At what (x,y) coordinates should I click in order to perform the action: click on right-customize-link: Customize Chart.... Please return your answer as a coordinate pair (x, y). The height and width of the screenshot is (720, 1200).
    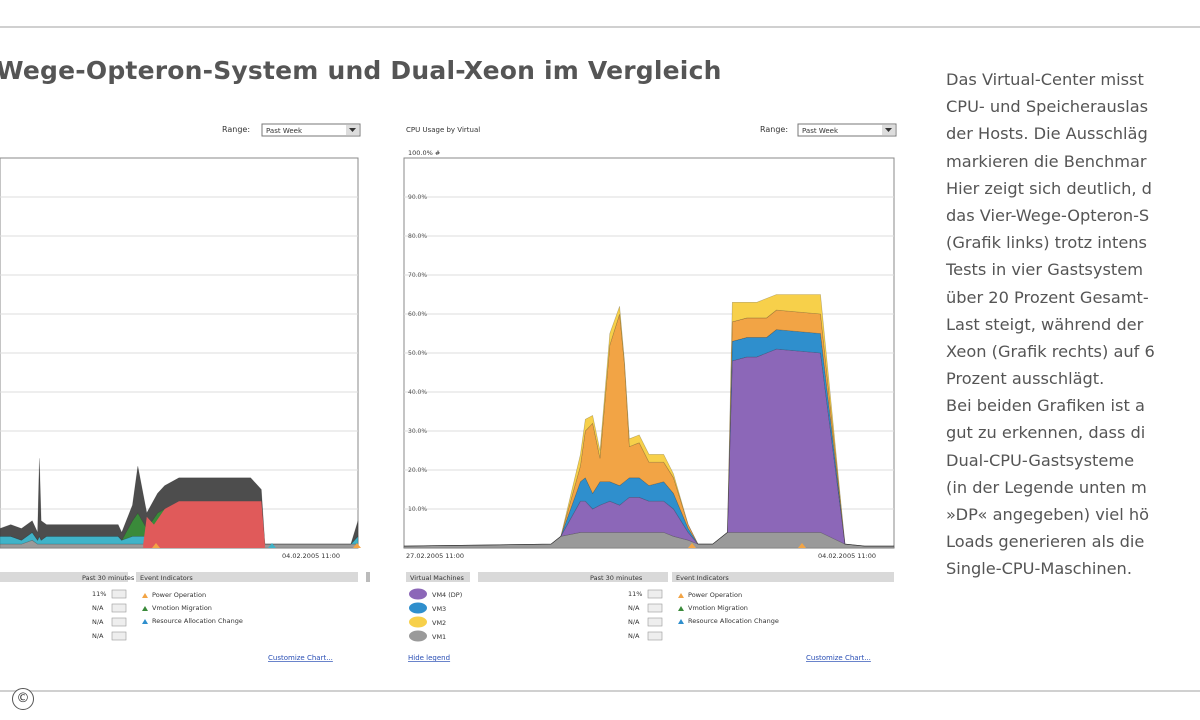
    Looking at the image, I should click on (838, 658).